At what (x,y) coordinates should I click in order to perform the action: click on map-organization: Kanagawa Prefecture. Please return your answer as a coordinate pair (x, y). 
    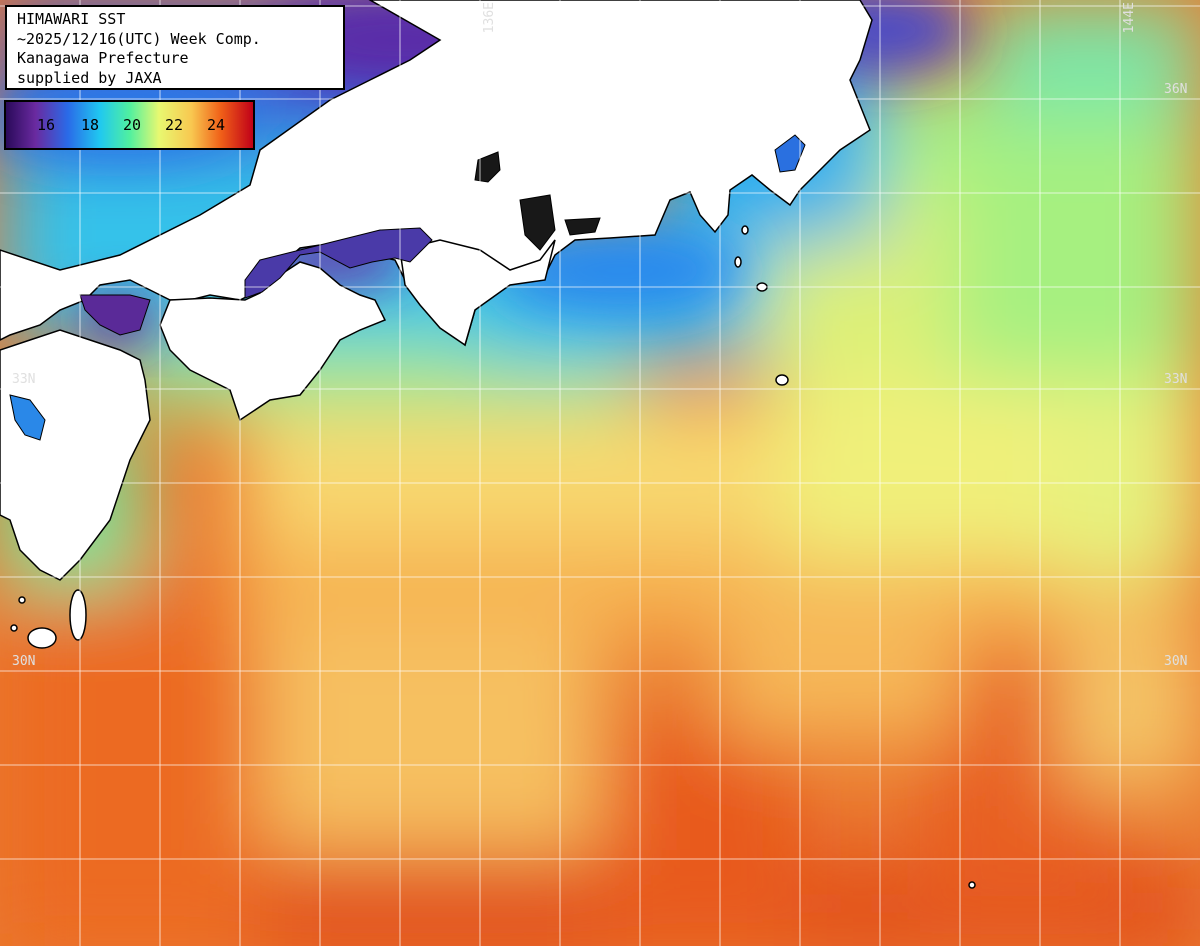
    Looking at the image, I should click on (103, 58).